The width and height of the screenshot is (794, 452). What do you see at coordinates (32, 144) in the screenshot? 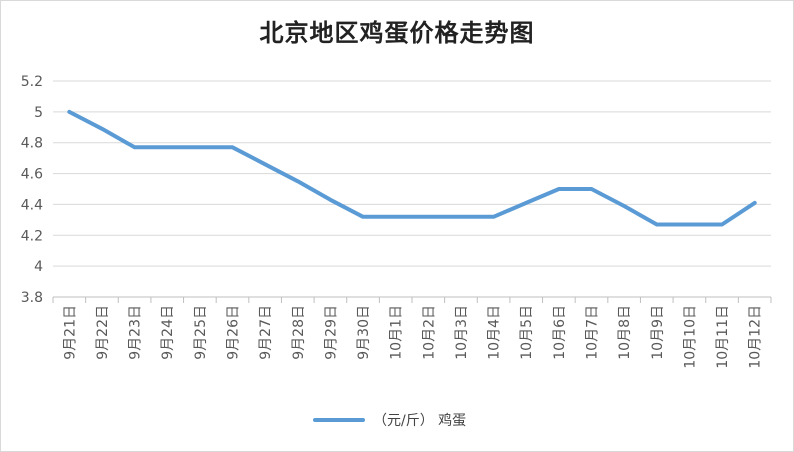
I see `y-tick-label: 4.8` at bounding box center [32, 144].